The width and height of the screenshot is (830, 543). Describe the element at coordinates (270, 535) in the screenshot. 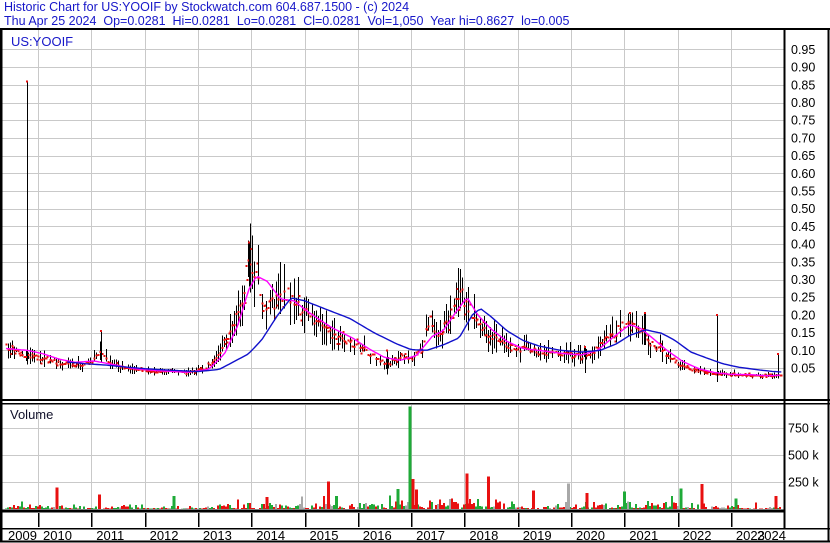

I see `year-axis-label: 2014` at that location.